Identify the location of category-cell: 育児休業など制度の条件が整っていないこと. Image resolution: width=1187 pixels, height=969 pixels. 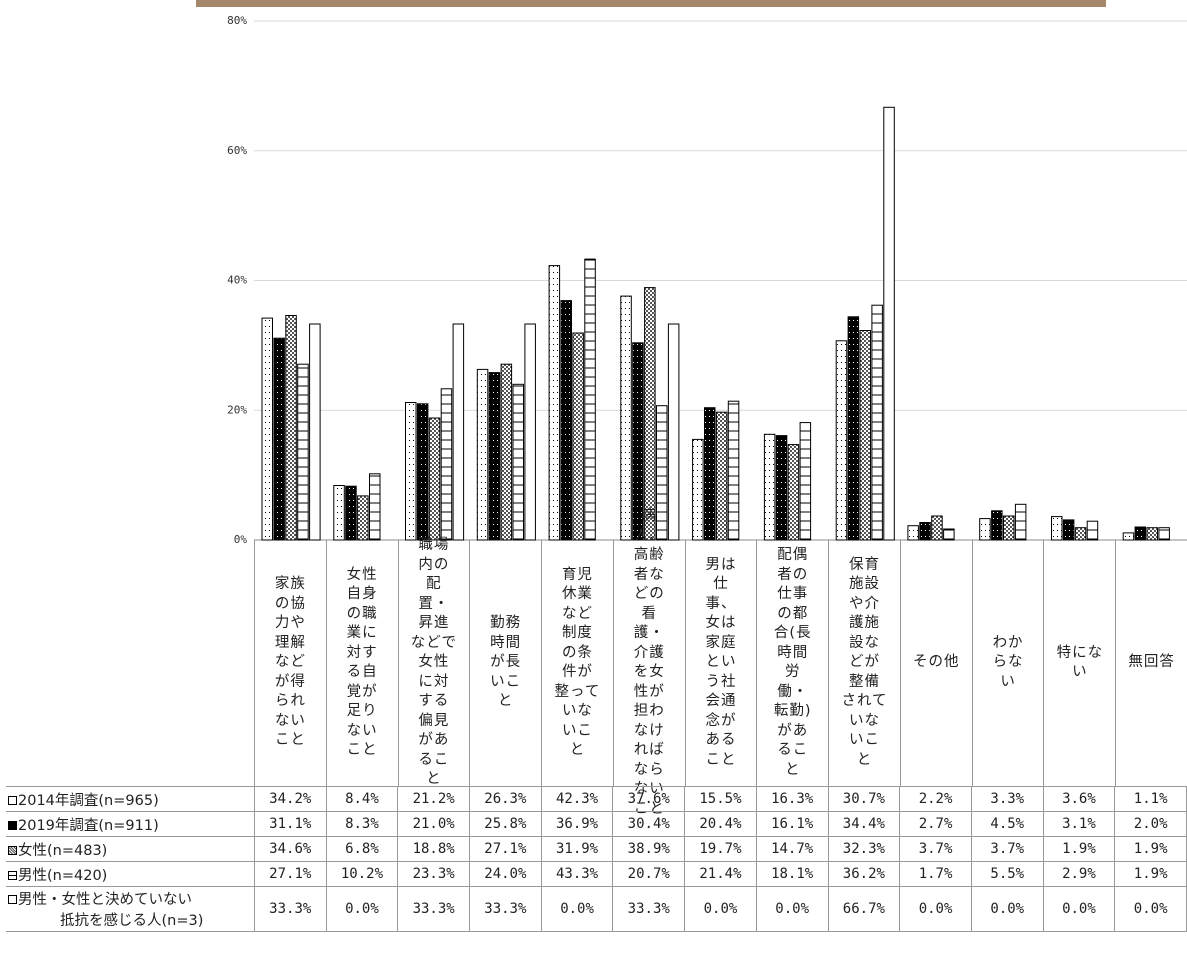
(578, 663).